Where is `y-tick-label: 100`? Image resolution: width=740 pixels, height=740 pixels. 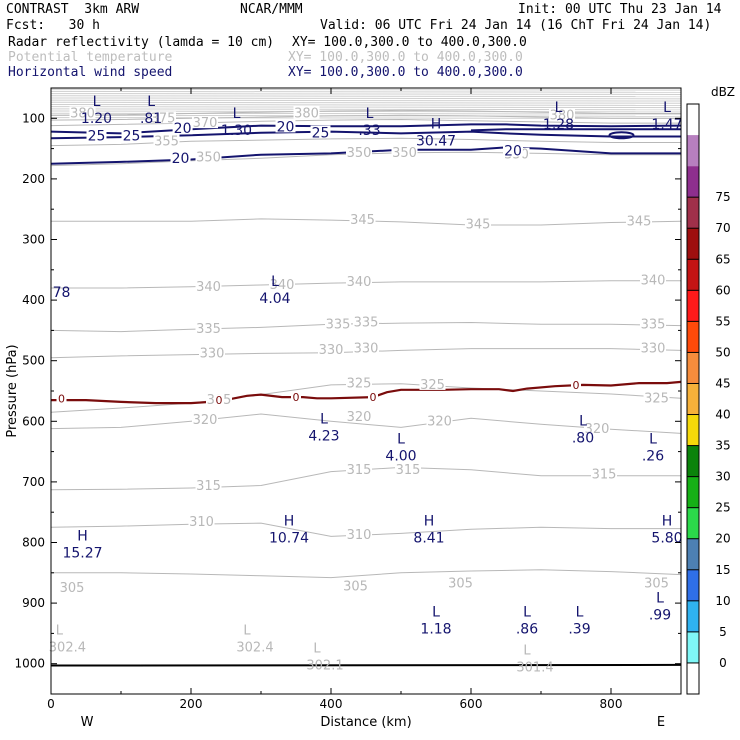 y-tick-label: 100 is located at coordinates (33, 118).